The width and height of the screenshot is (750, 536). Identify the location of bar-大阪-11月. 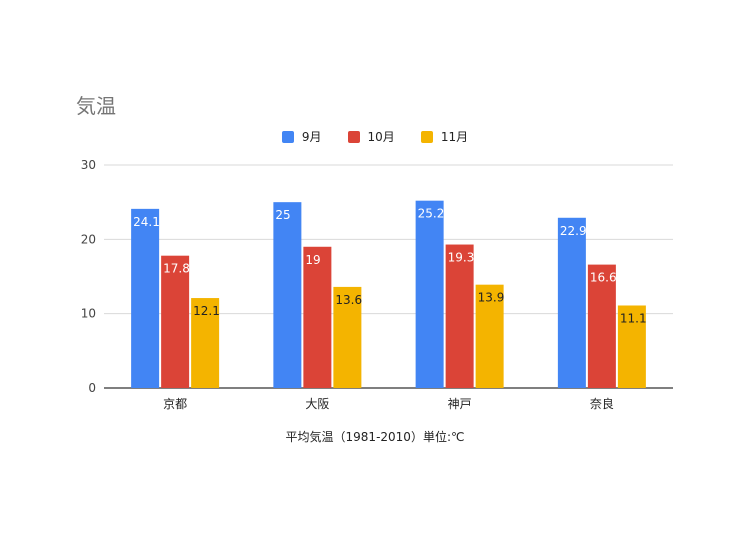
(347, 337).